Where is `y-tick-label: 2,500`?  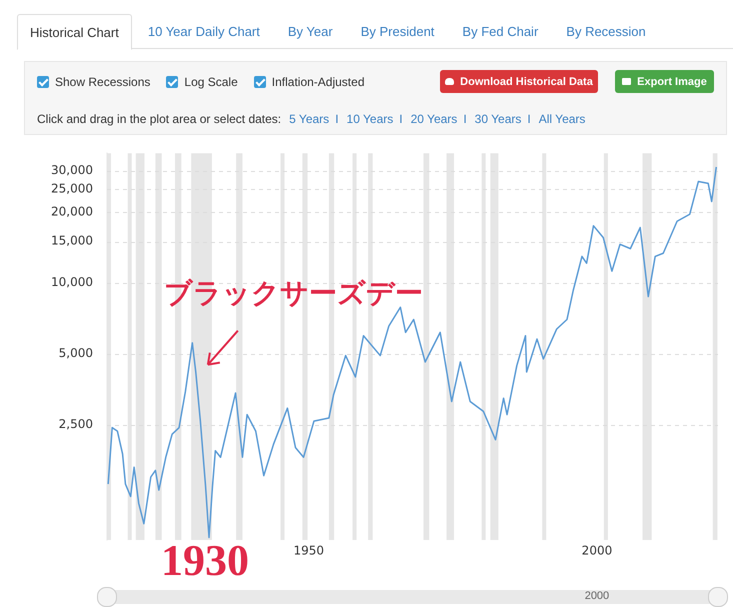 y-tick-label: 2,500 is located at coordinates (75, 423).